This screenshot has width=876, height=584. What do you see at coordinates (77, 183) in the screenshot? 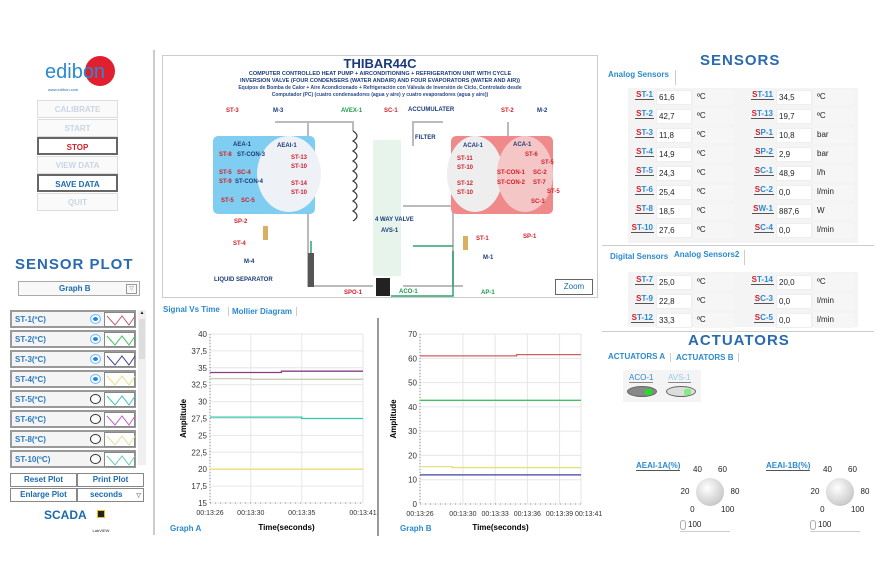
I see `save-data-button: SAVE DATA` at bounding box center [77, 183].